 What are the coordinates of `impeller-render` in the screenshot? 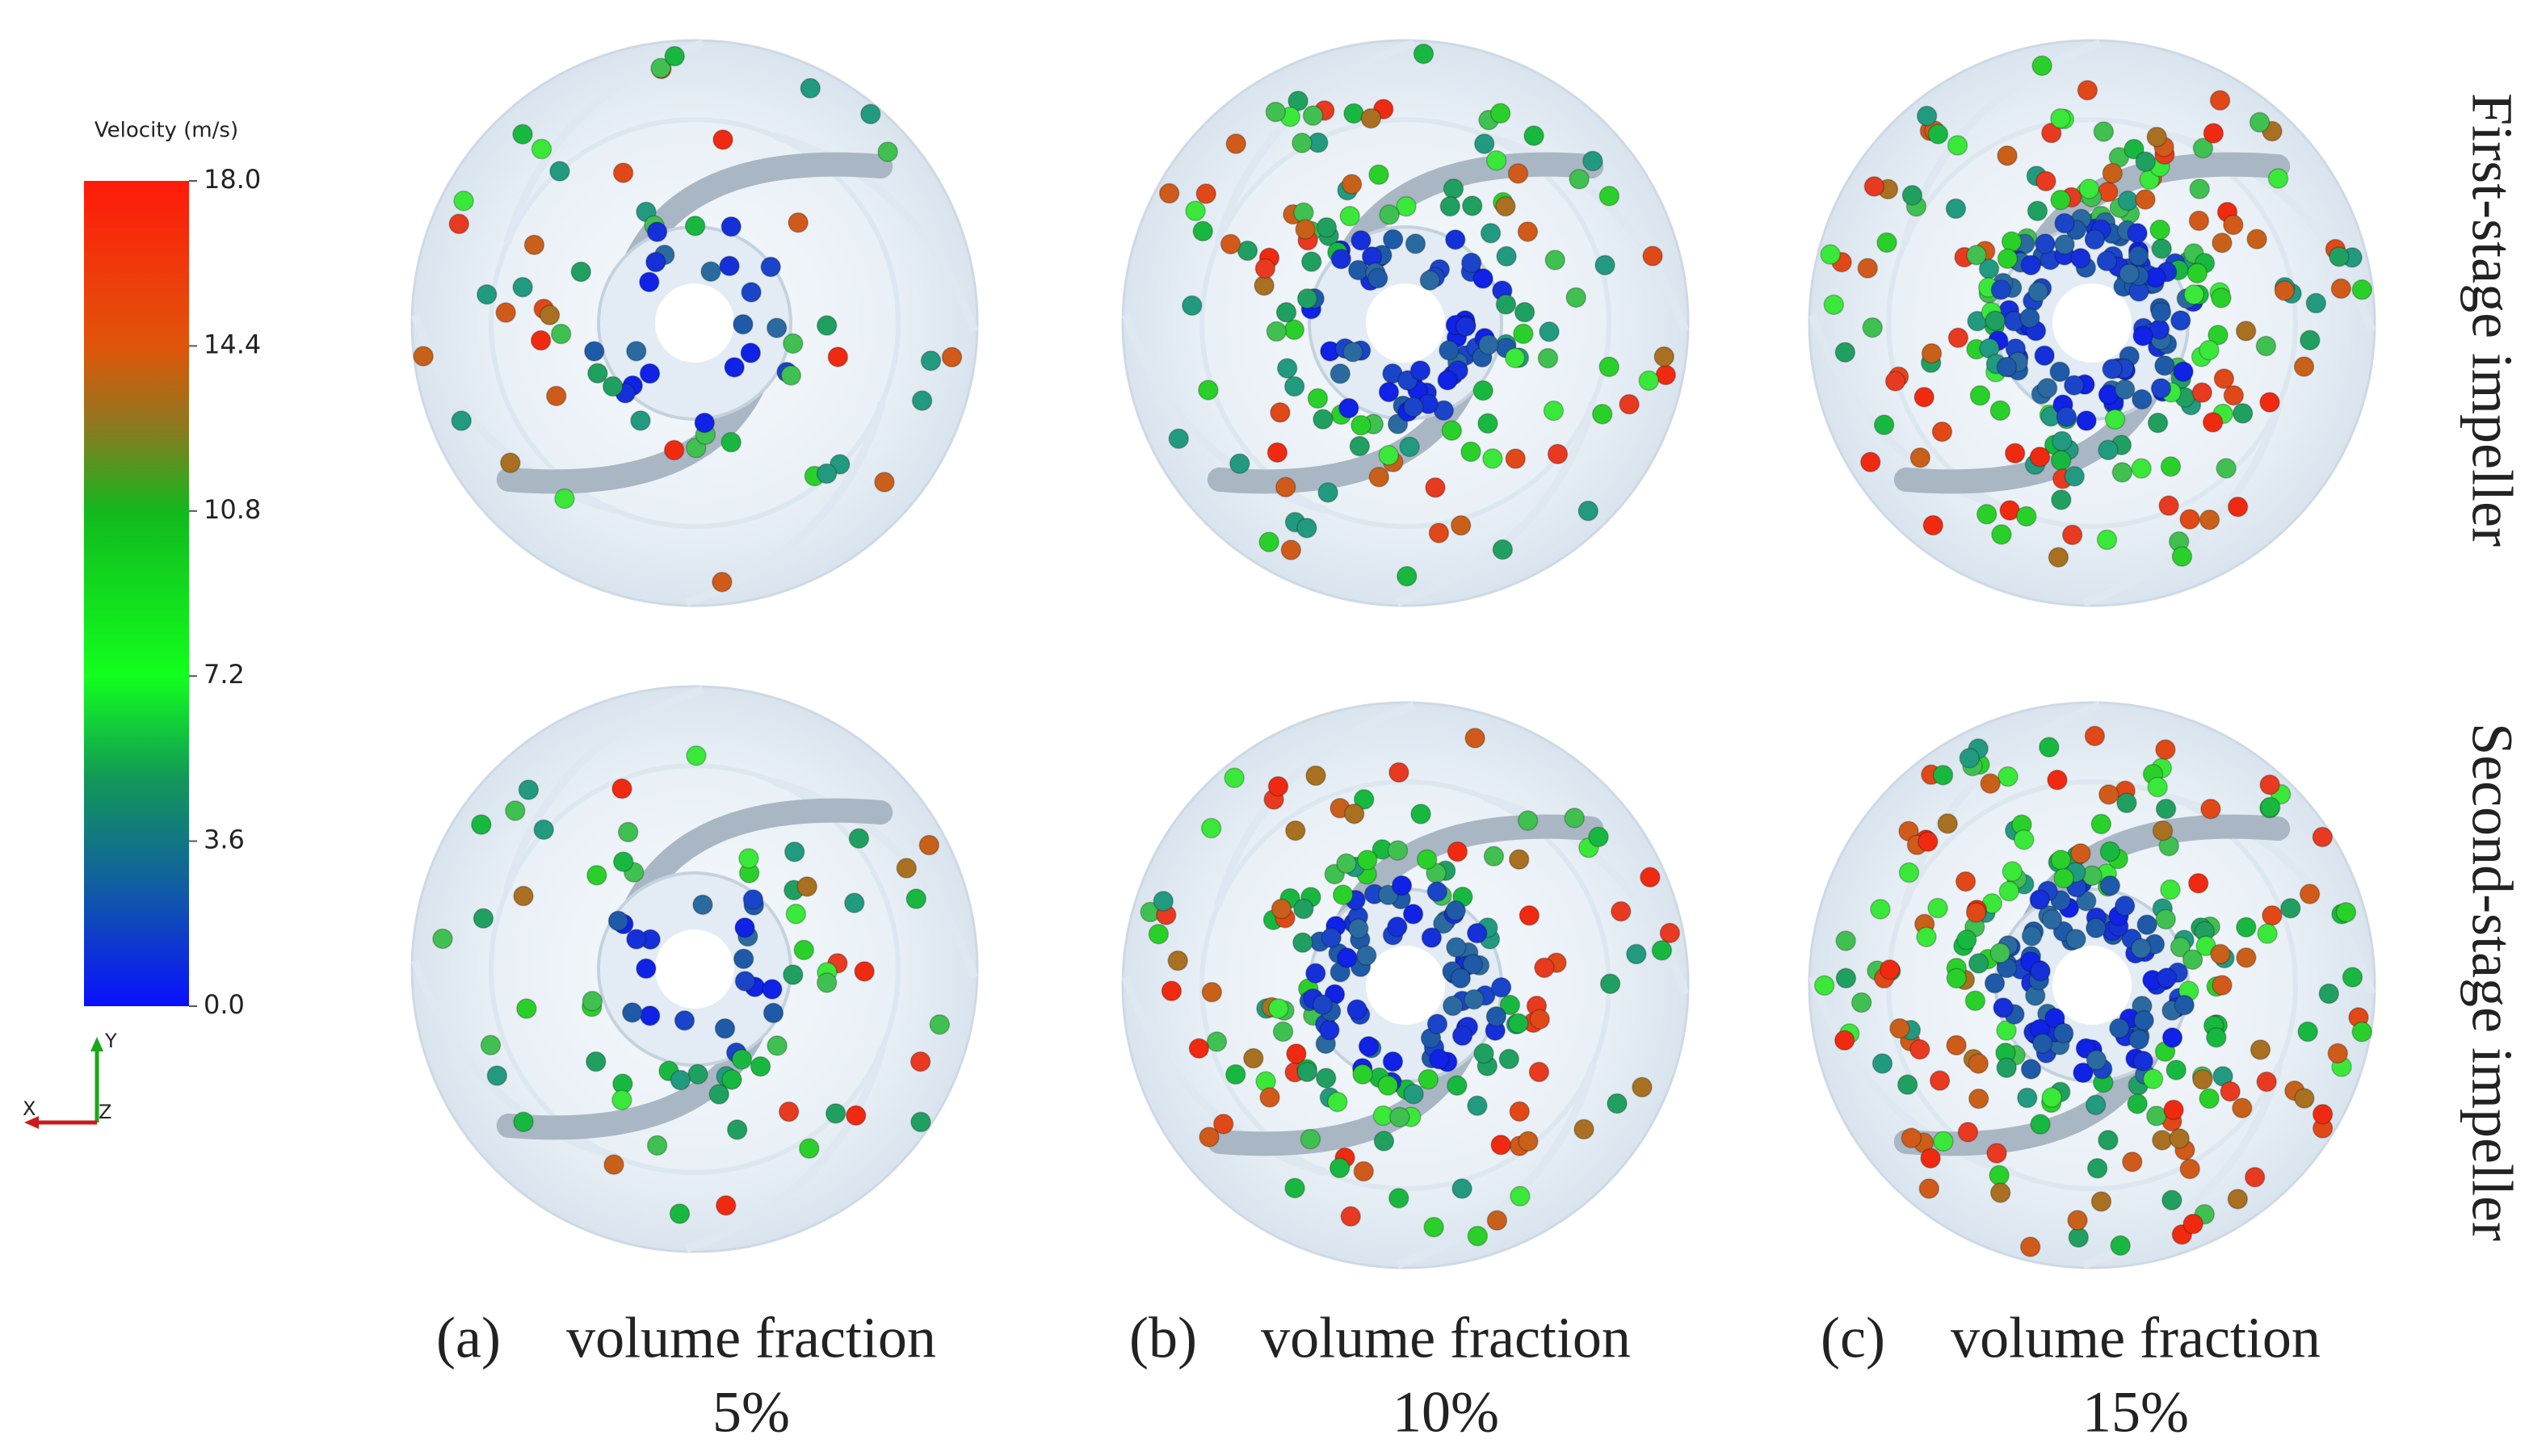 It's located at (694, 969).